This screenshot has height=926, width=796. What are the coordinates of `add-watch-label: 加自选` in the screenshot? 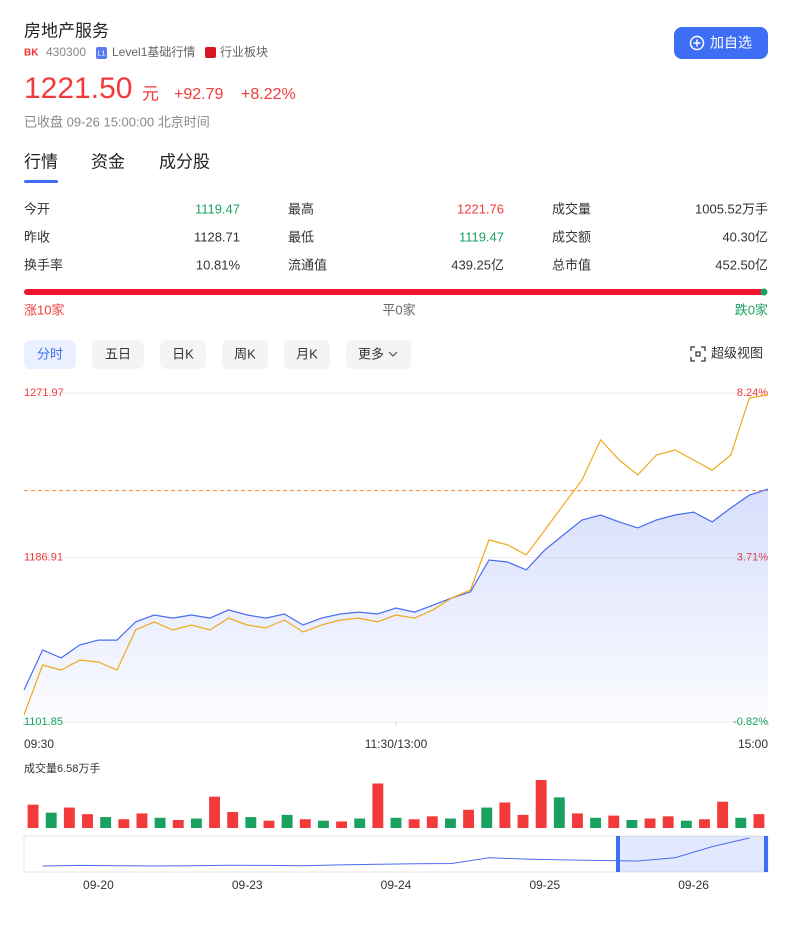 It's located at (731, 43).